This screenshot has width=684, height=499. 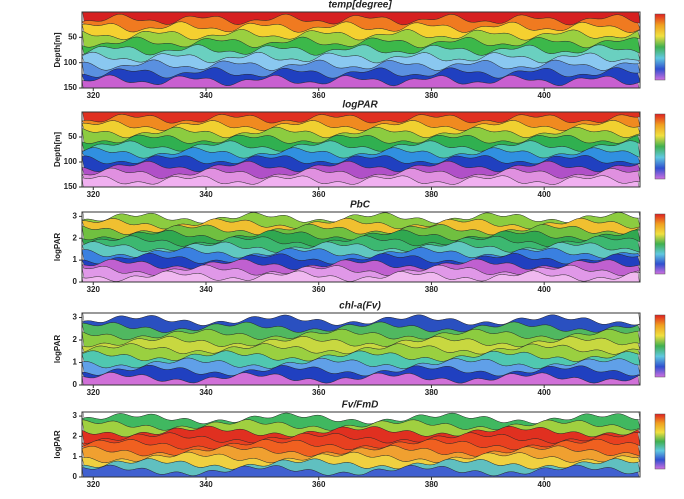 What do you see at coordinates (360, 205) in the screenshot?
I see `panel-title: PbC` at bounding box center [360, 205].